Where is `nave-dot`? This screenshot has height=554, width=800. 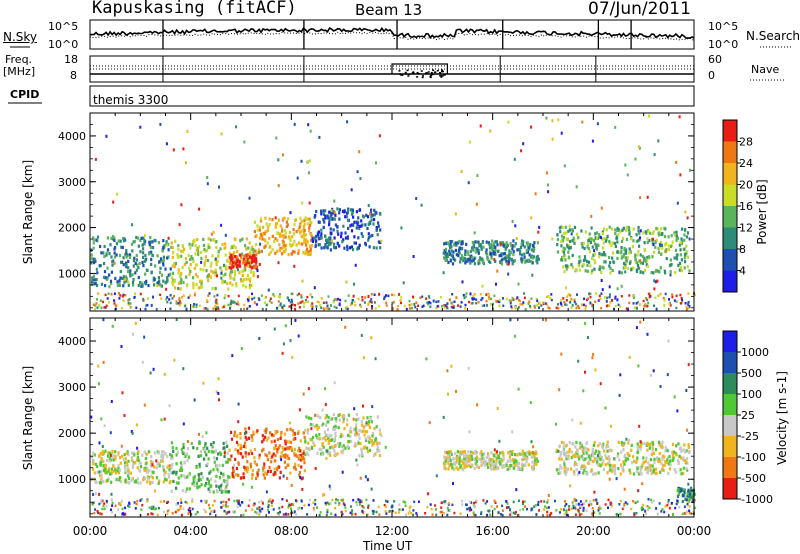 nave-dot is located at coordinates (417, 77).